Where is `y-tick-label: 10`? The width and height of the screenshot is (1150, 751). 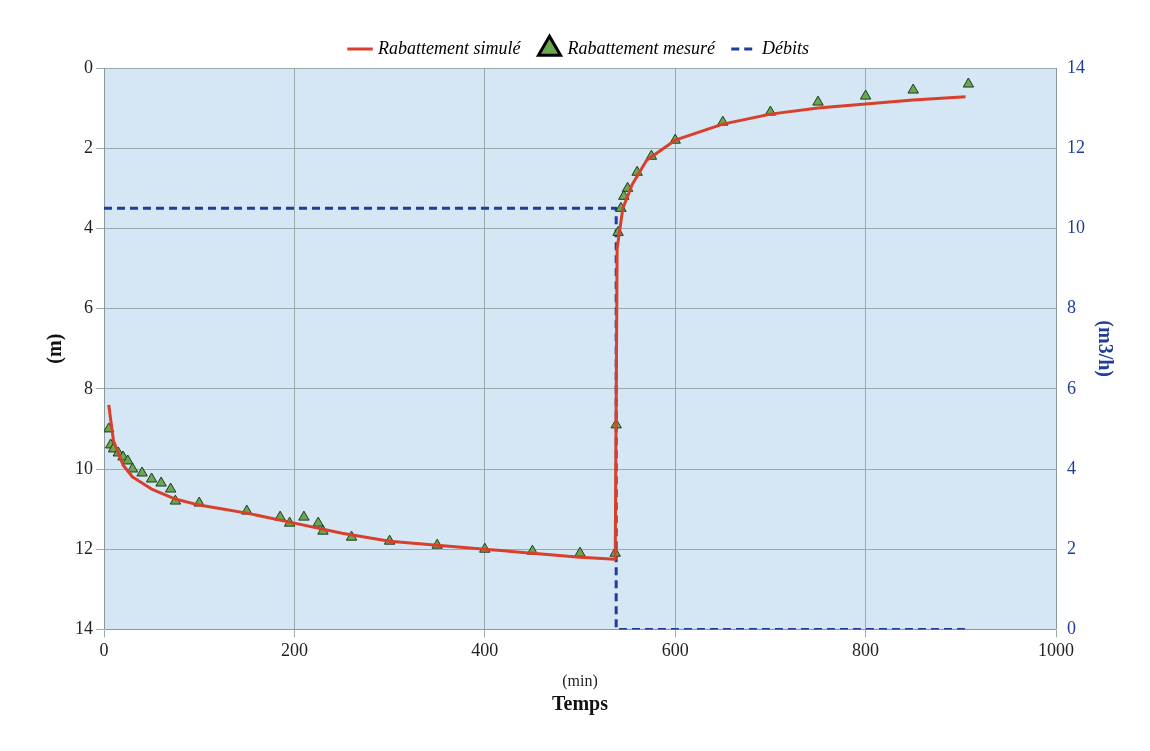
y-tick-label: 10 is located at coordinates (84, 467).